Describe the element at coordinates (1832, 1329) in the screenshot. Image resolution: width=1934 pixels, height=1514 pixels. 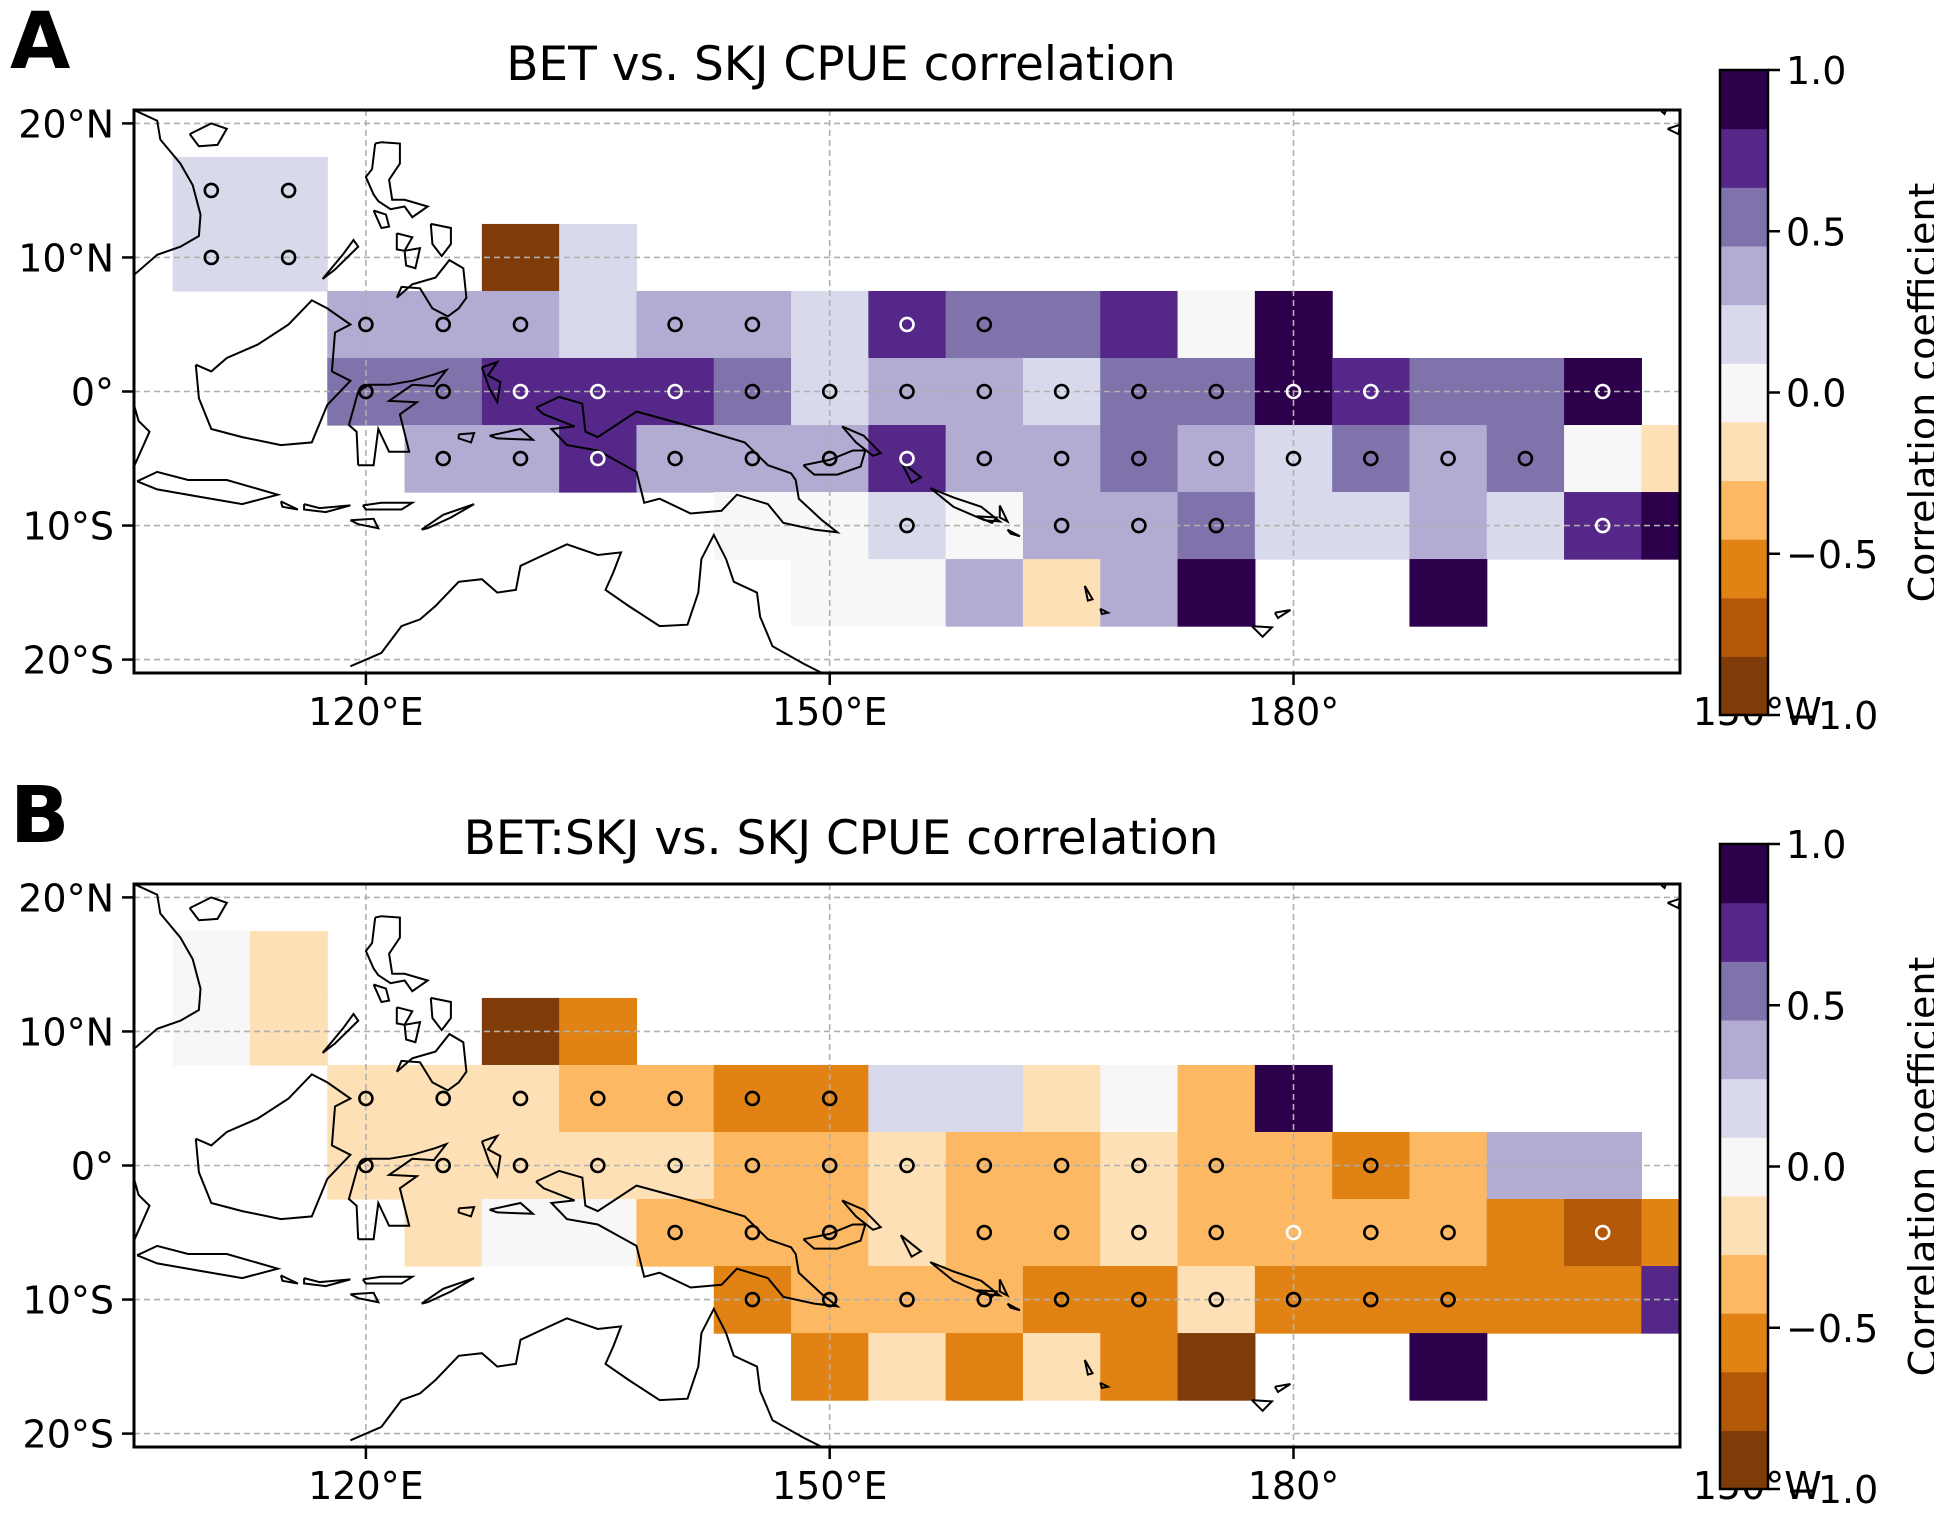
I see `colorbar-tick-label: −0.5` at that location.